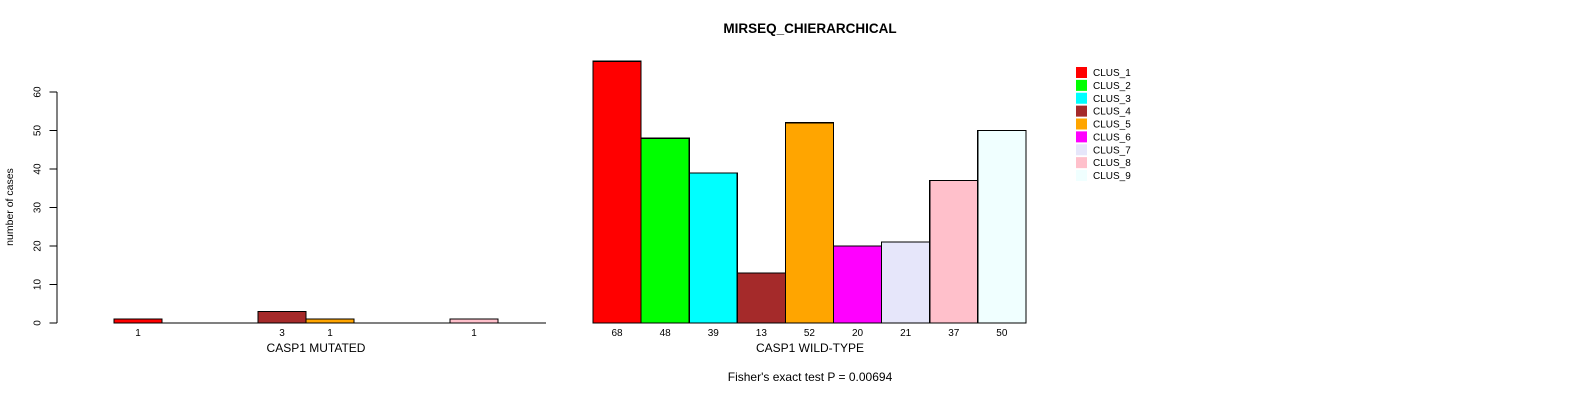 The width and height of the screenshot is (1590, 400). I want to click on chart-title: MIRSEQ_CHIERARCHICAL, so click(809, 28).